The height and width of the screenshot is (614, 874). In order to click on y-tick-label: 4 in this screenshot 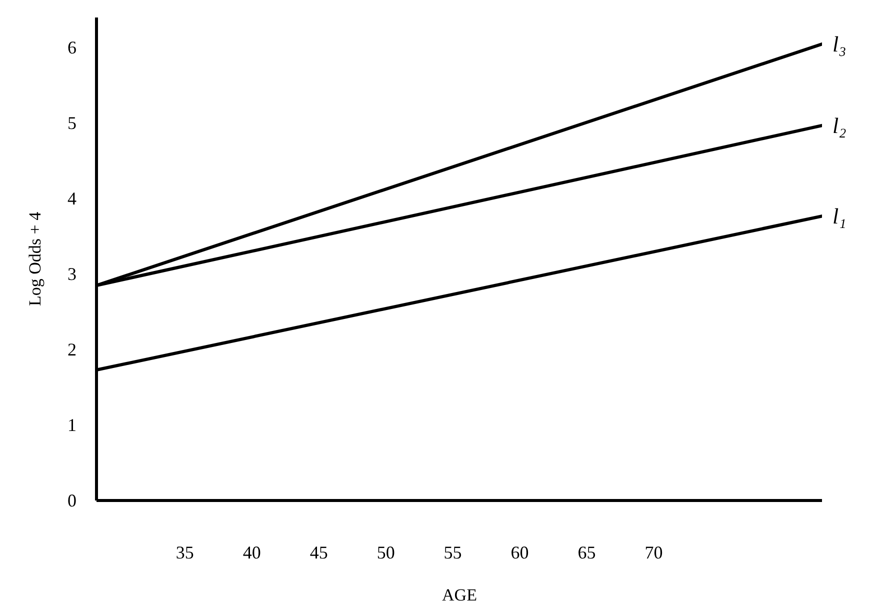, I will do `click(72, 198)`.